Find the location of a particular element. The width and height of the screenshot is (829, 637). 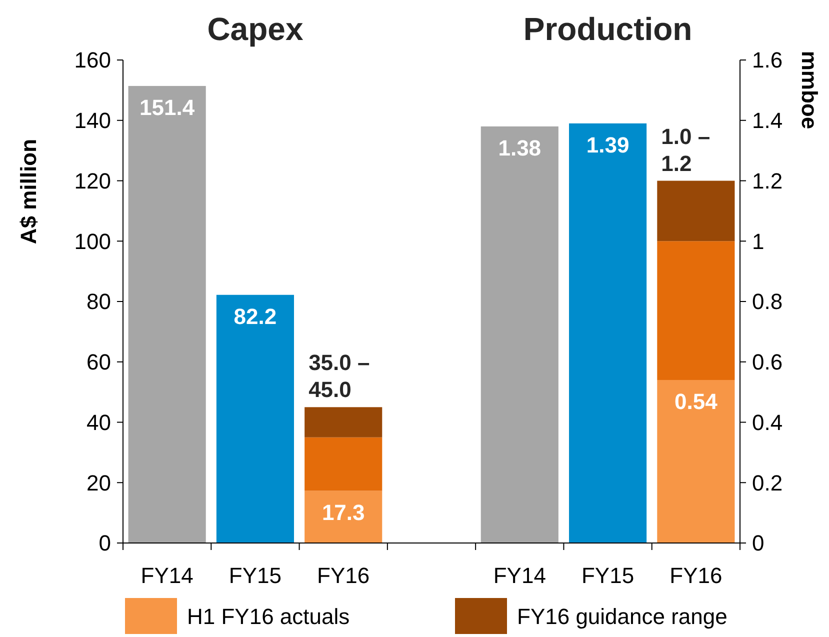

y2-tick-label: 0 is located at coordinates (758, 543).